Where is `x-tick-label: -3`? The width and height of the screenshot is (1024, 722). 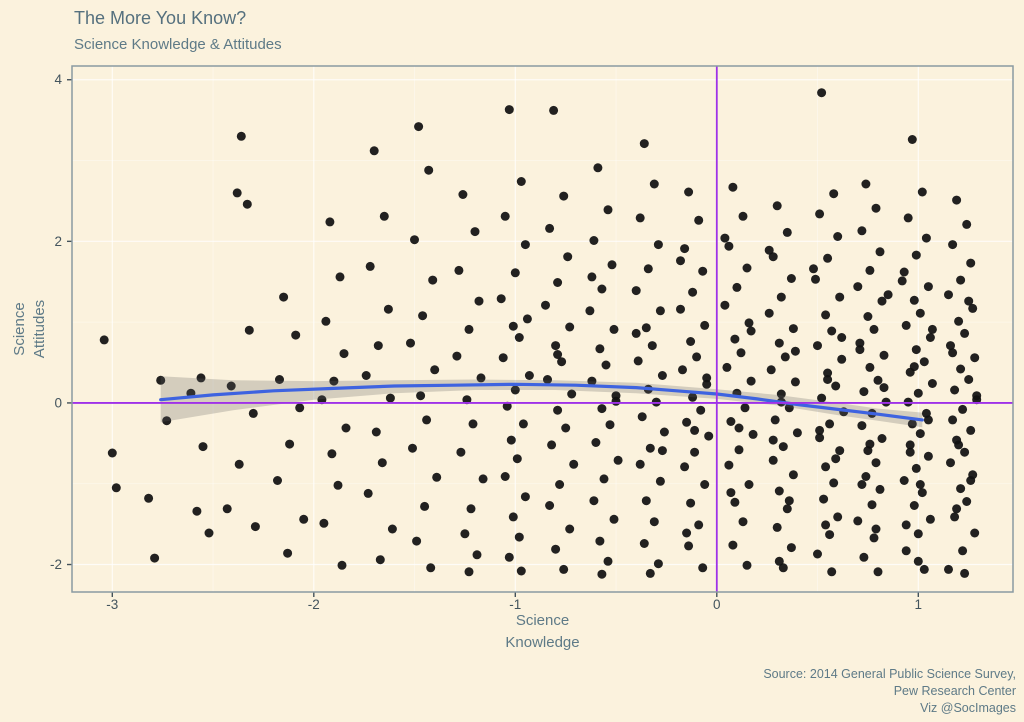
x-tick-label: -3 is located at coordinates (112, 604).